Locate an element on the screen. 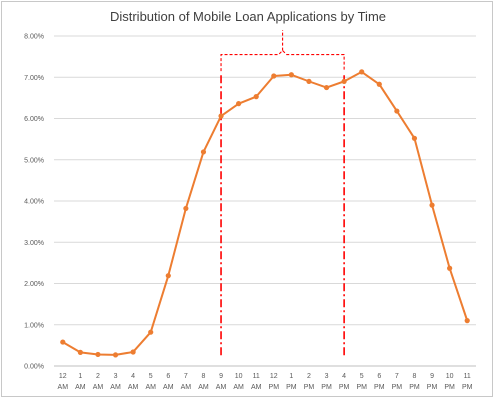 This screenshot has height=400, width=496. y-tick-label: 4.00% is located at coordinates (34, 202).